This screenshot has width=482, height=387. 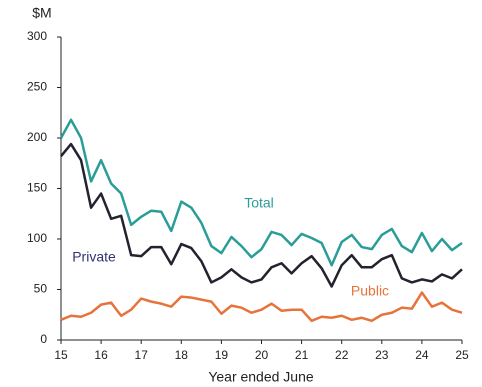 I want to click on x-tick-label: 15, so click(x=61, y=355).